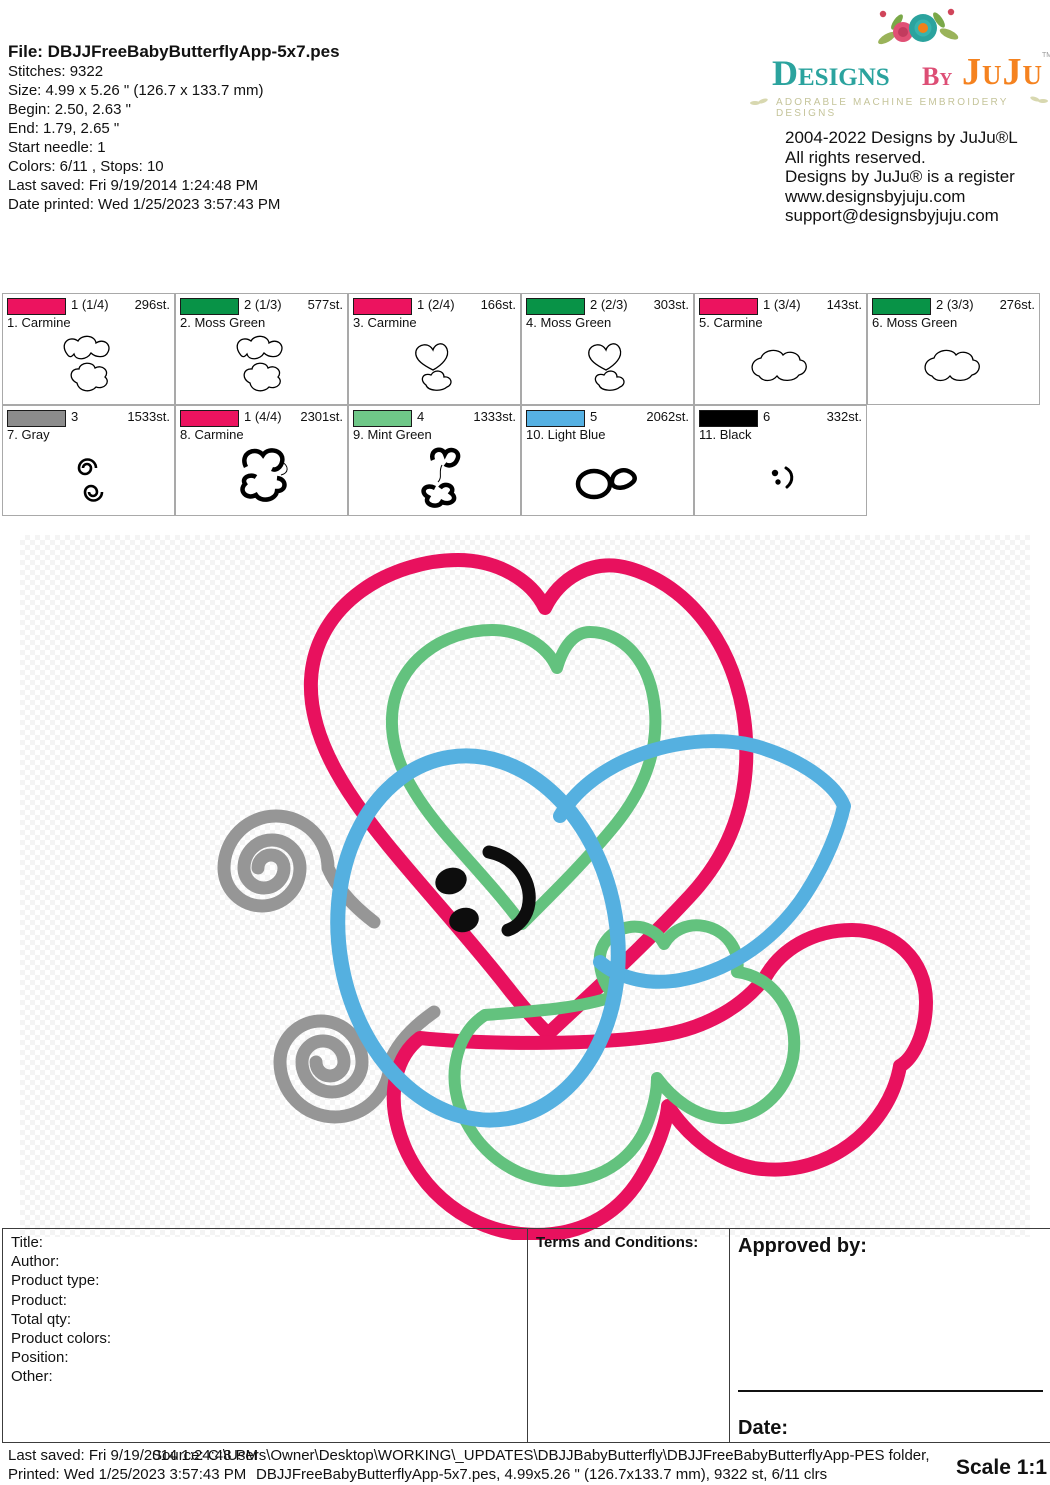 This screenshot has height=1485, width=1050. What do you see at coordinates (937, 76) in the screenshot?
I see `brand-word-by: By` at bounding box center [937, 76].